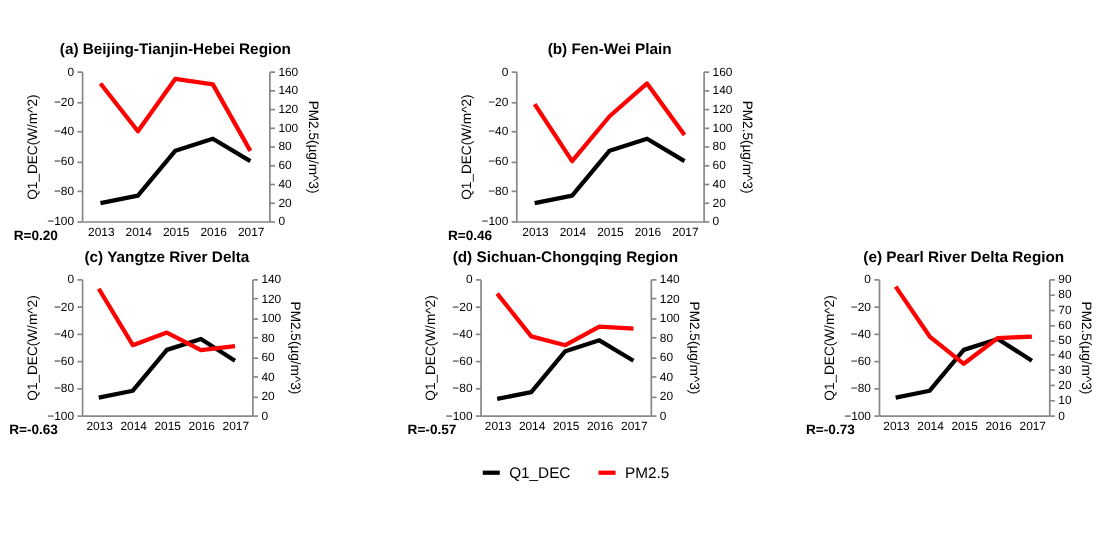 Image resolution: width=1100 pixels, height=540 pixels. What do you see at coordinates (647, 472) in the screenshot?
I see `legend-label: PM2.5` at bounding box center [647, 472].